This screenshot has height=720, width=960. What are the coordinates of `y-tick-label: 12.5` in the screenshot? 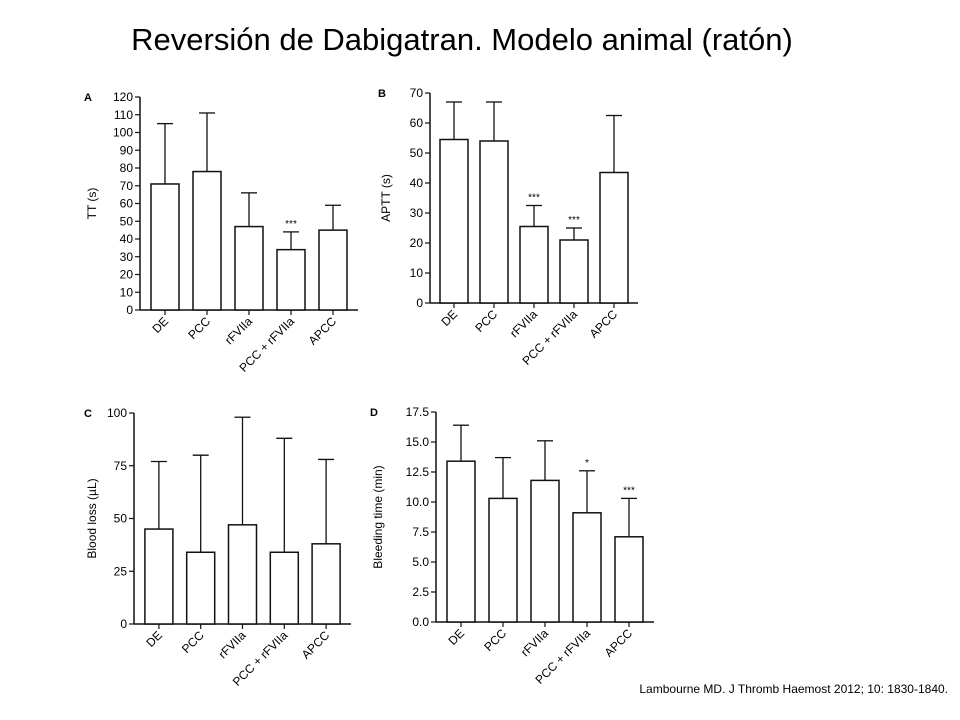 It's located at (418, 472).